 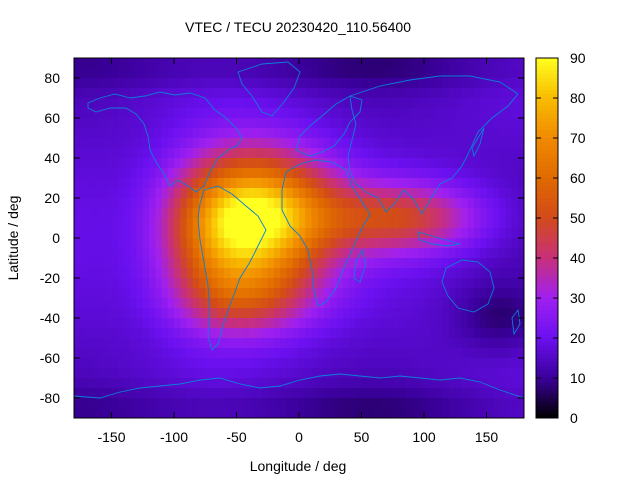 I want to click on colorbar-tick-label: 60, so click(x=578, y=178).